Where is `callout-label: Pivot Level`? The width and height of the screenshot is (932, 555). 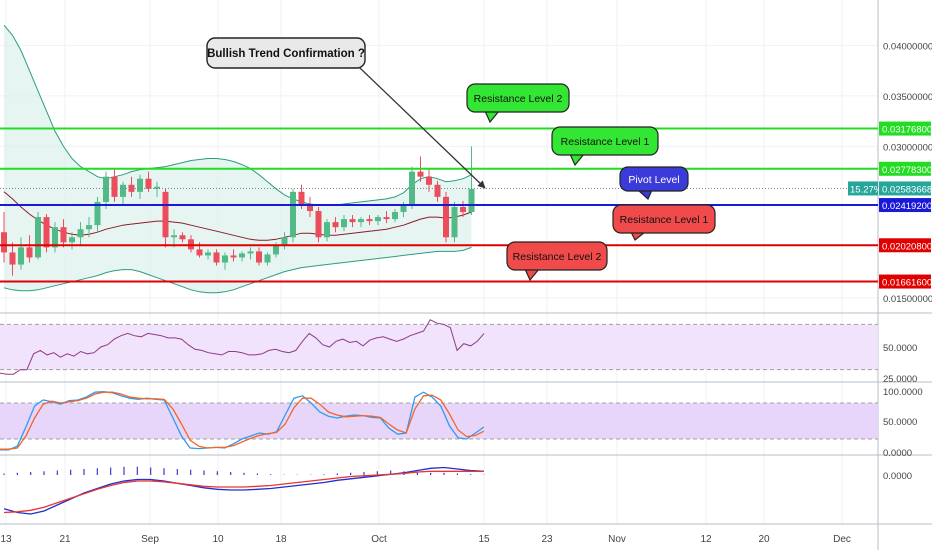 callout-label: Pivot Level is located at coordinates (653, 180).